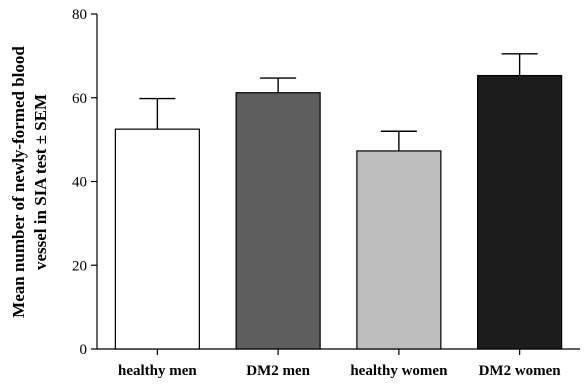  I want to click on y-tick-label-2: 40, so click(79, 183).